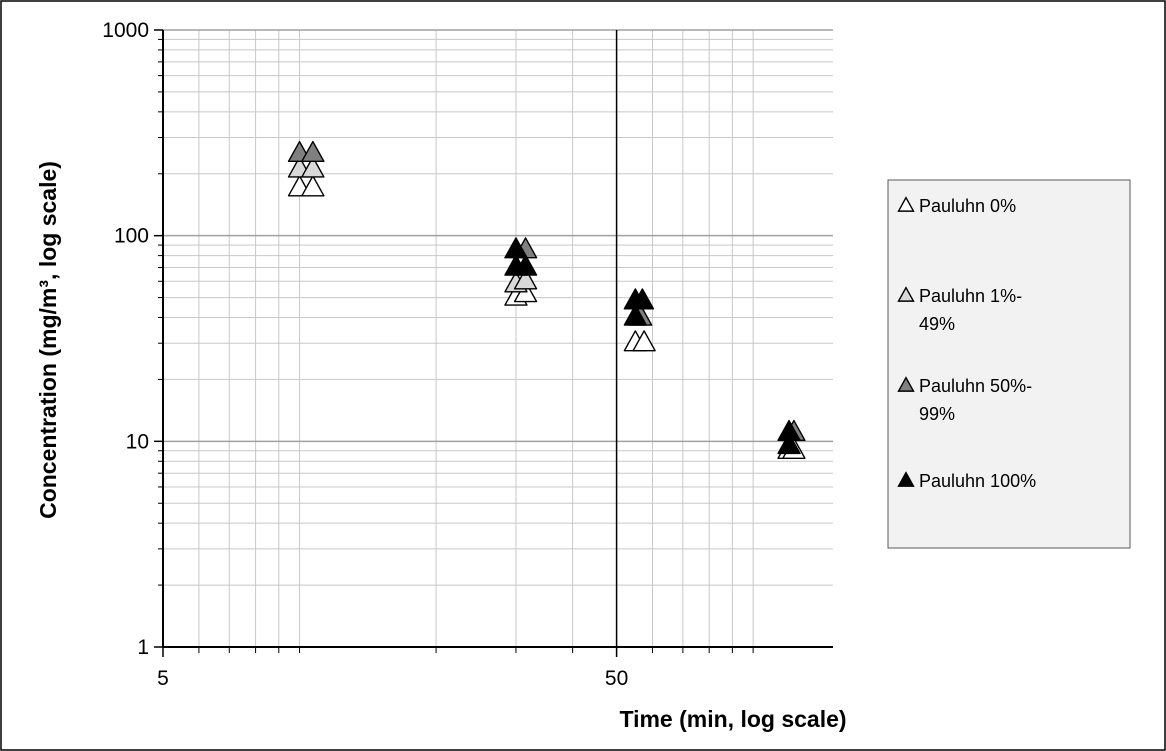  Describe the element at coordinates (616, 678) in the screenshot. I see `x-tick-label: 50` at that location.